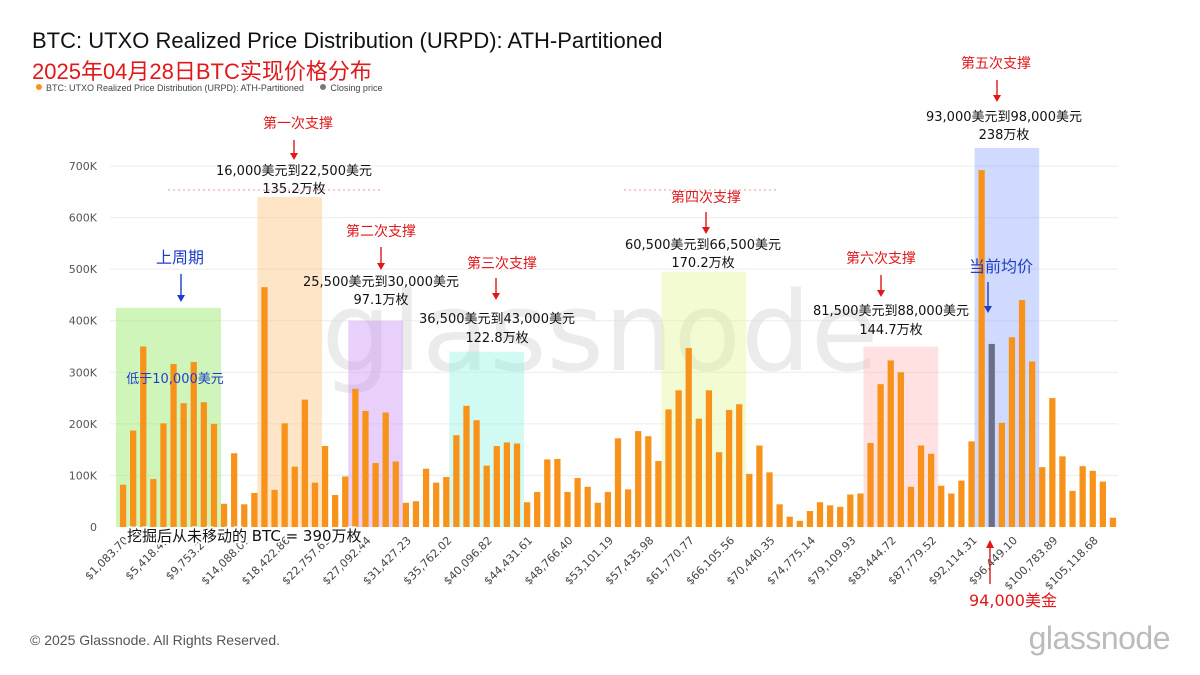 The width and height of the screenshot is (1200, 675). Describe the element at coordinates (1013, 600) in the screenshot. I see `current-price-label: 94,000美金` at that location.